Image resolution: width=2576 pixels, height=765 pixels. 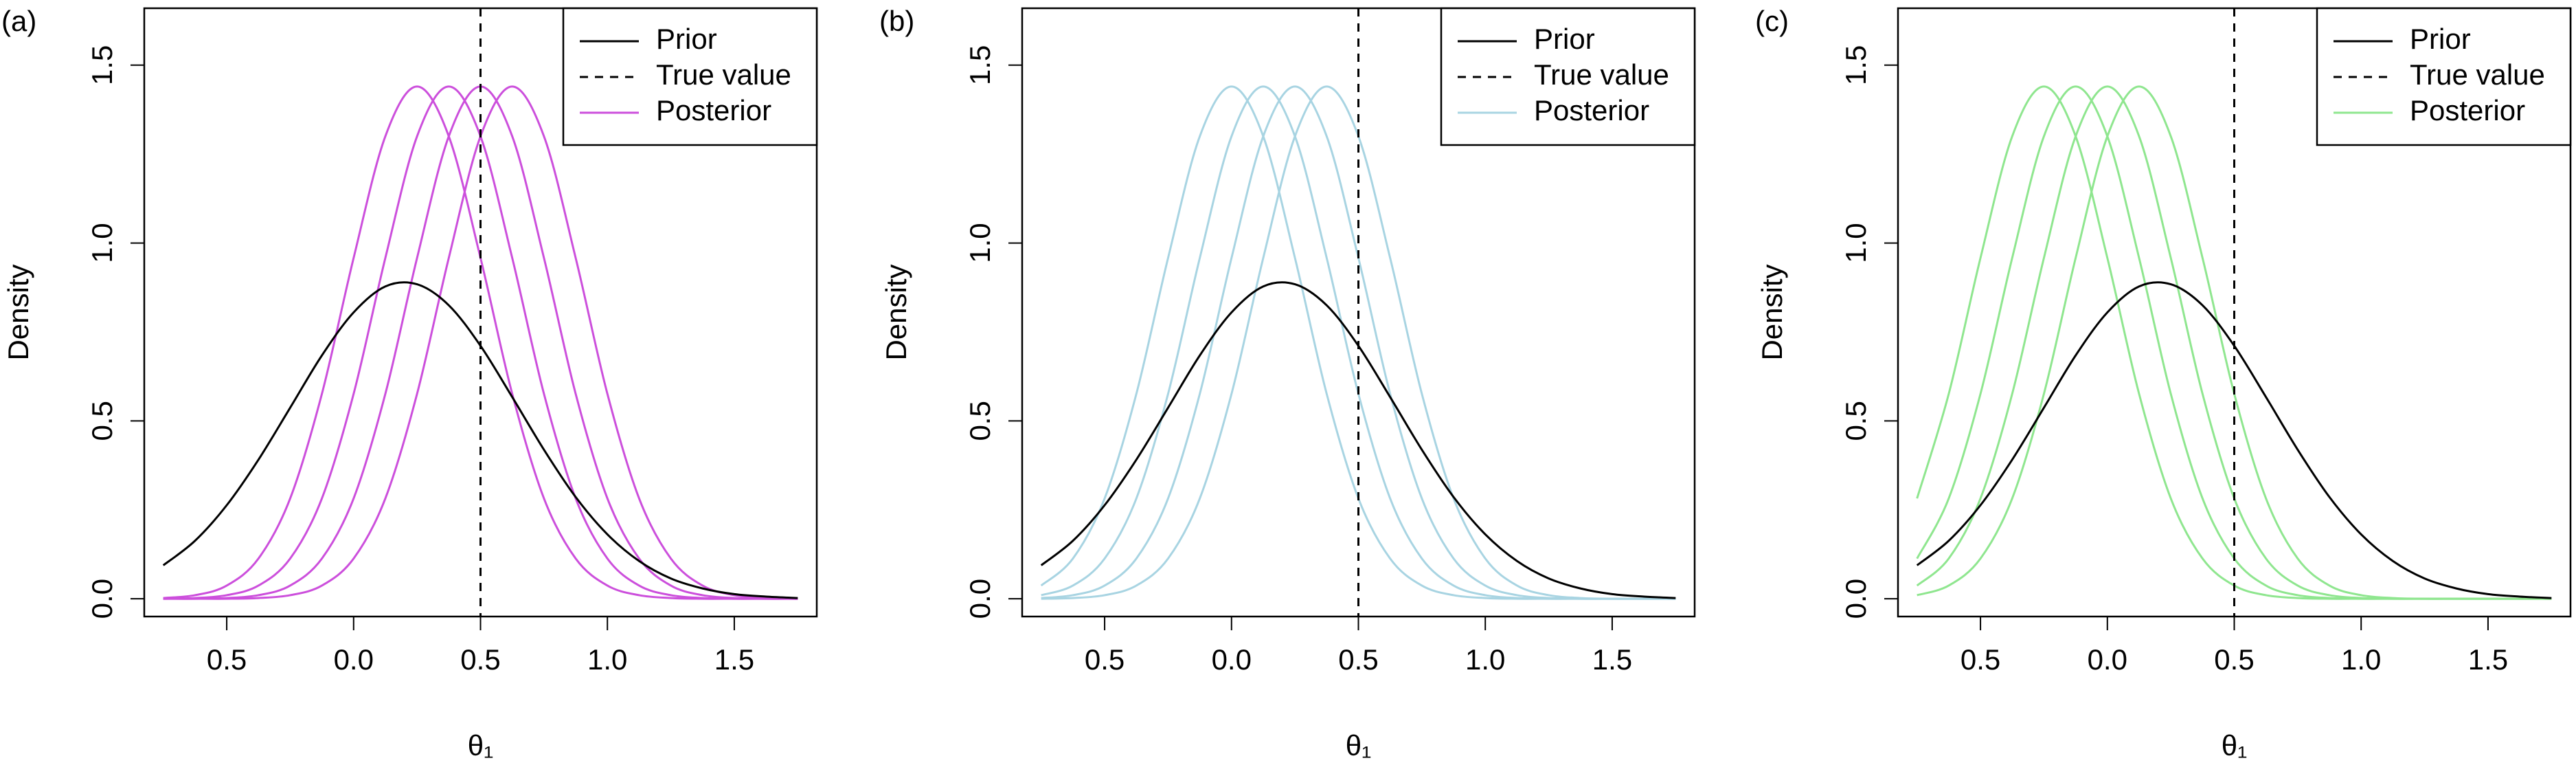 I want to click on panel-label: (a), so click(x=18, y=21).